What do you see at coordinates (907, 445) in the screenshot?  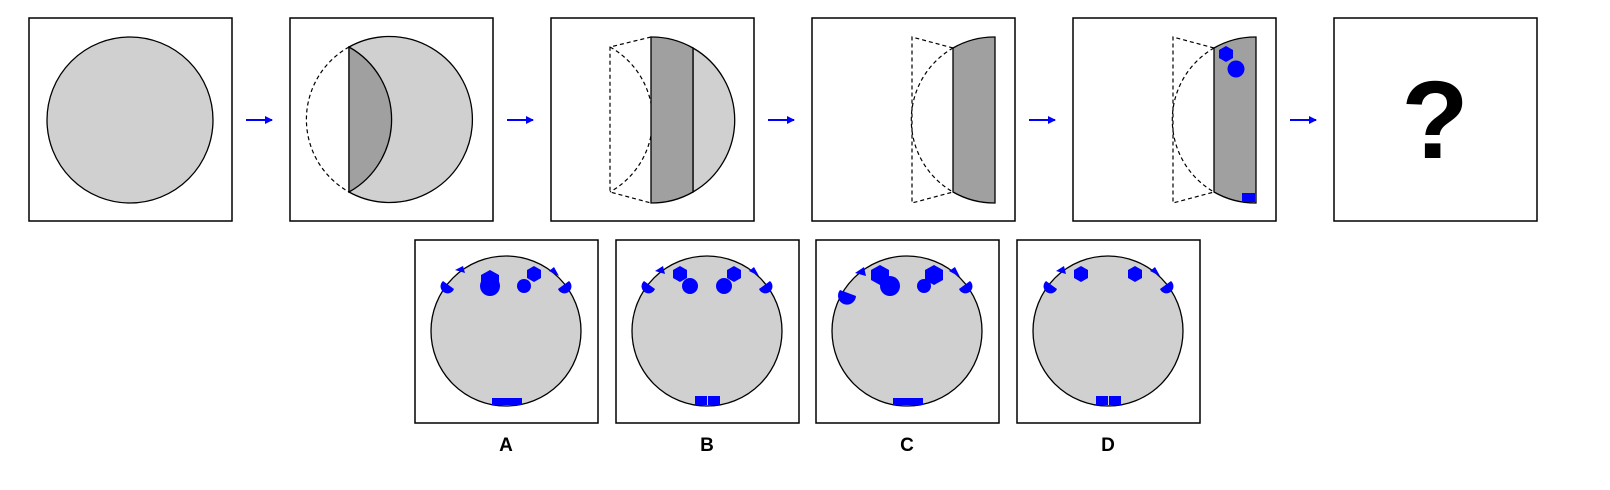 I see `option-label-c: C` at bounding box center [907, 445].